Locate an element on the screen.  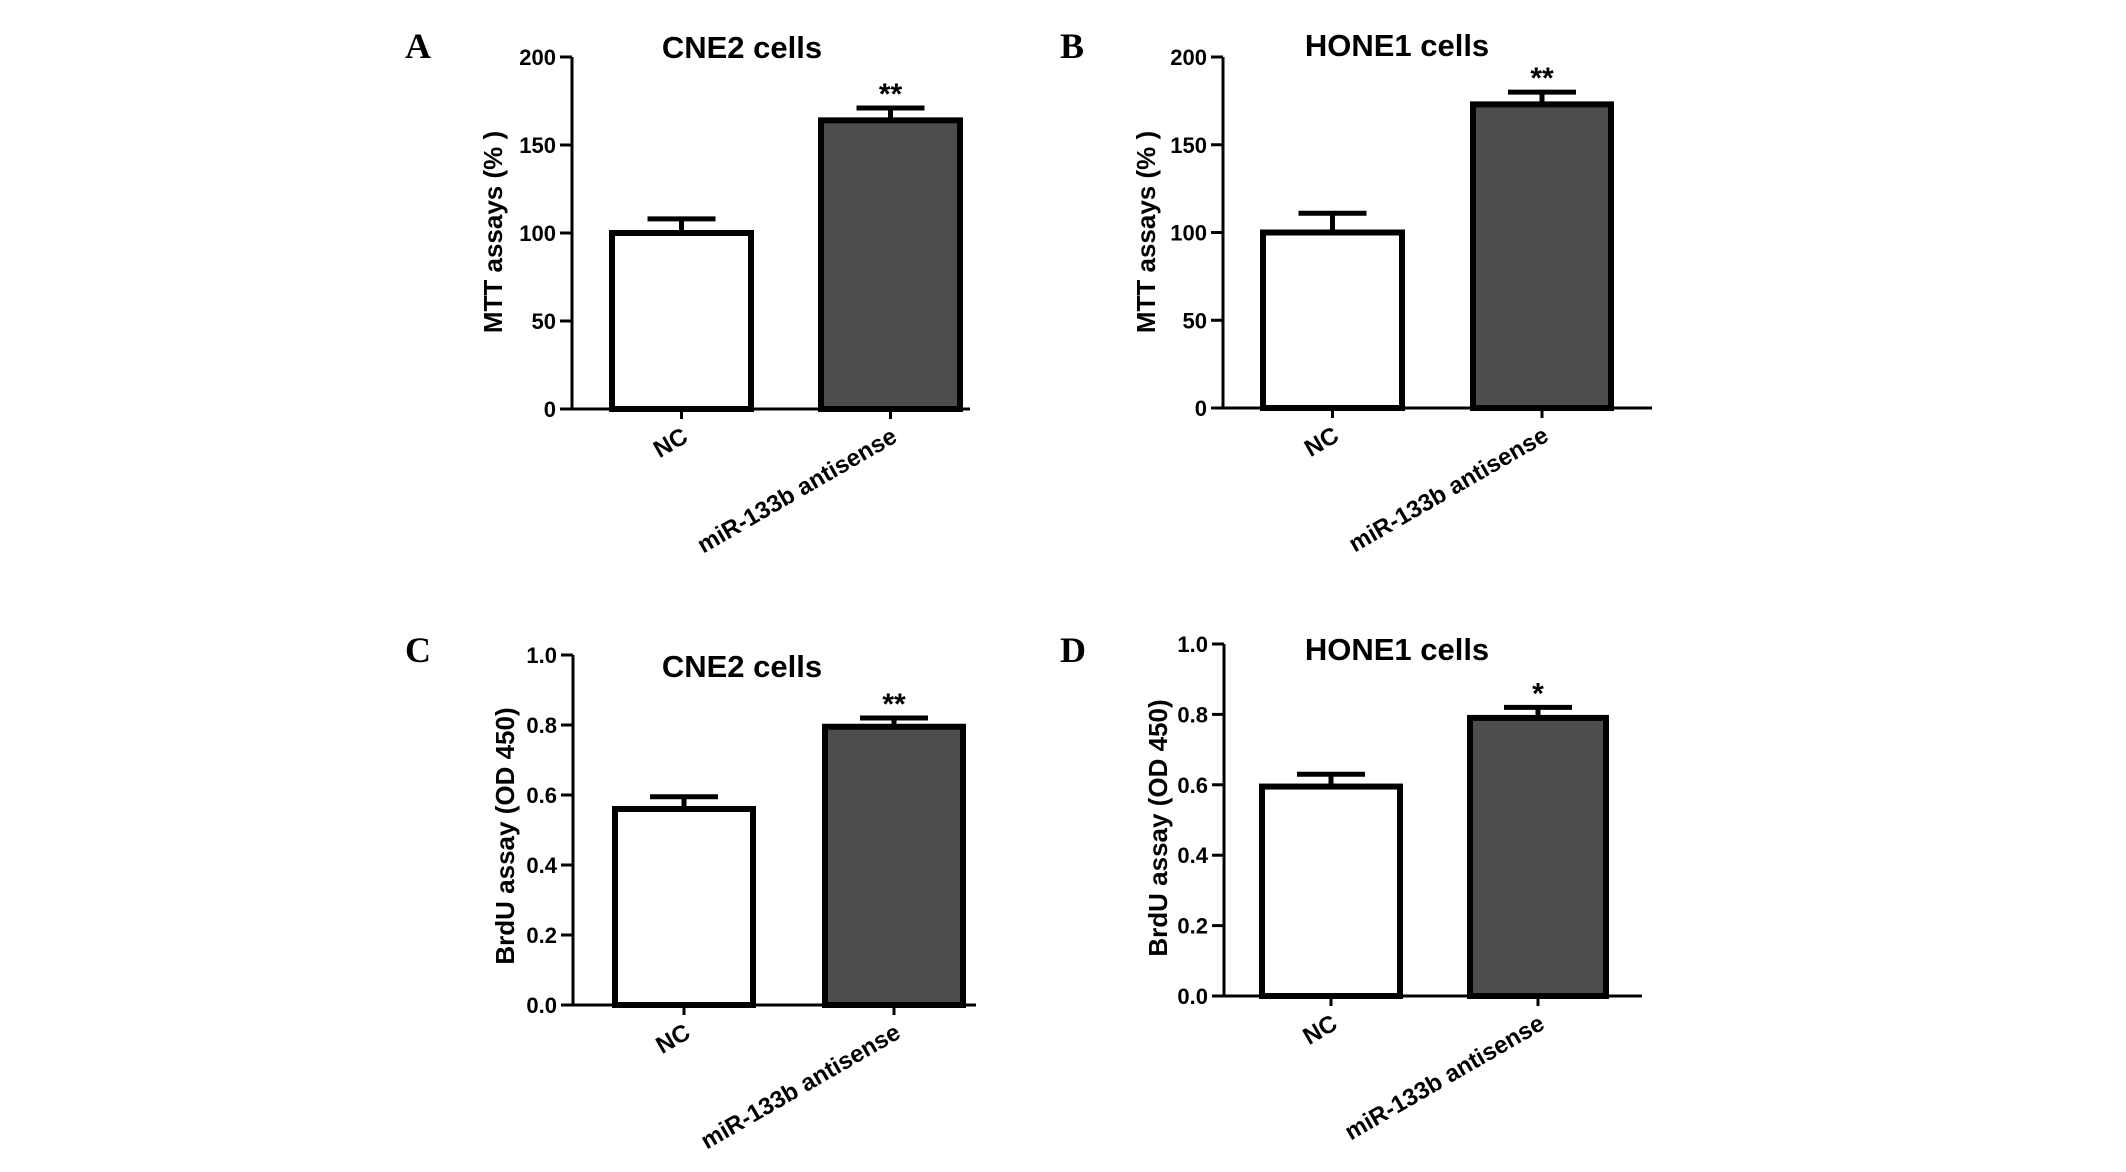
y-tick-label-b-5: 200 is located at coordinates (1188, 57).